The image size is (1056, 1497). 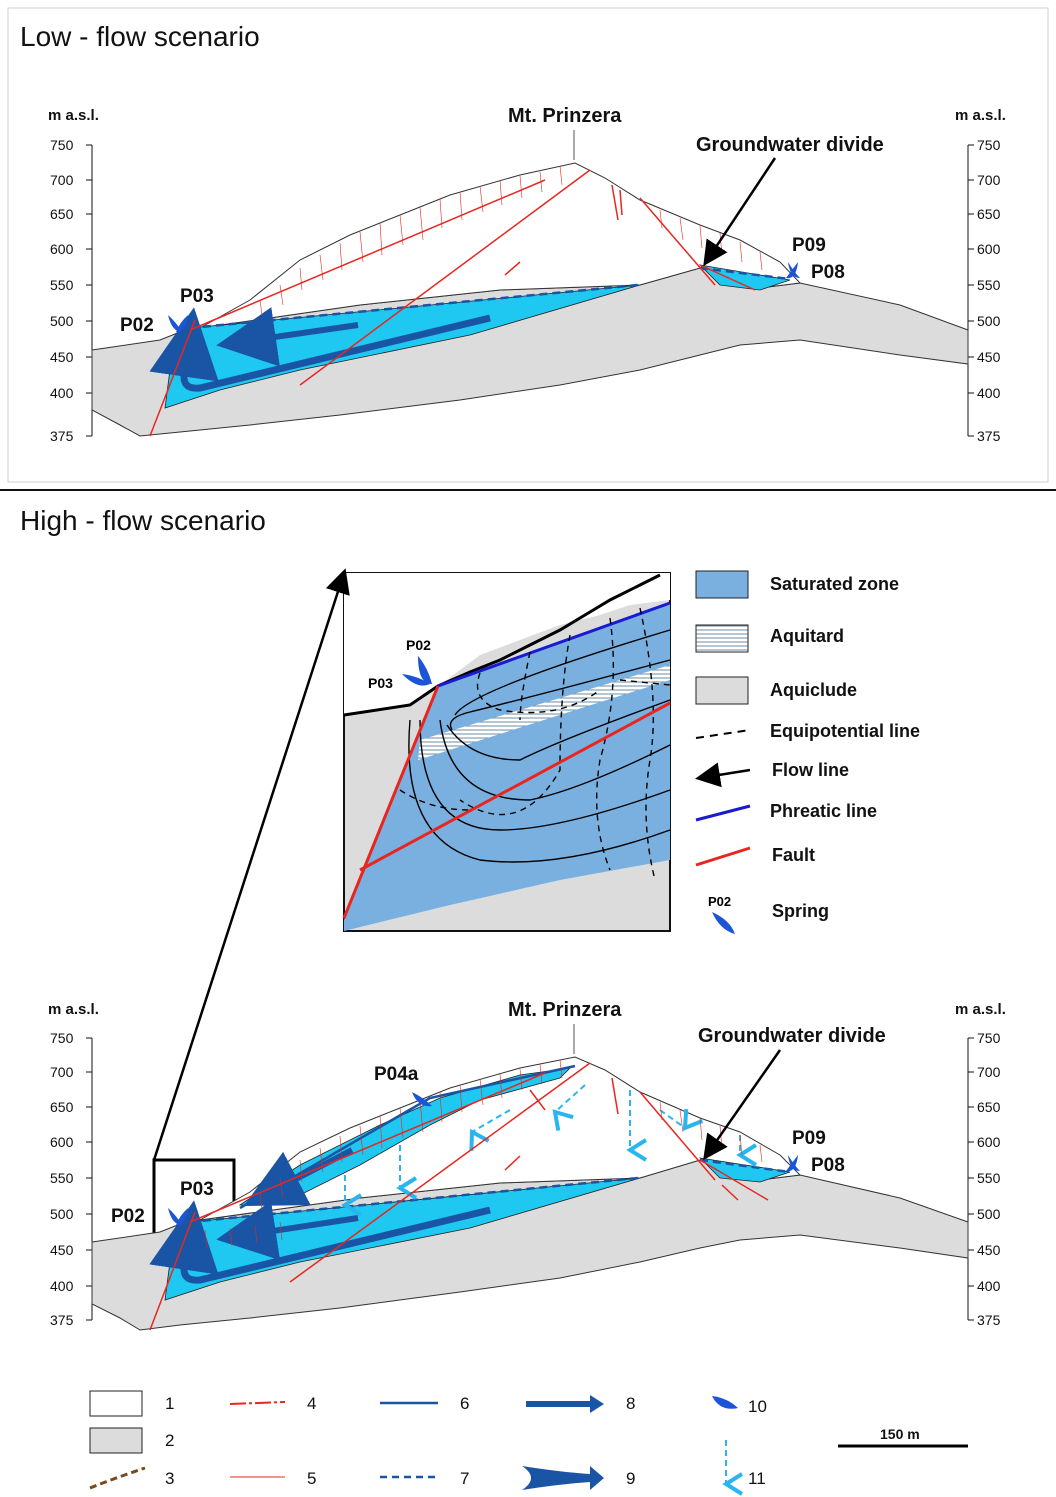 I want to click on low-rtick-550: 550, so click(x=989, y=285).